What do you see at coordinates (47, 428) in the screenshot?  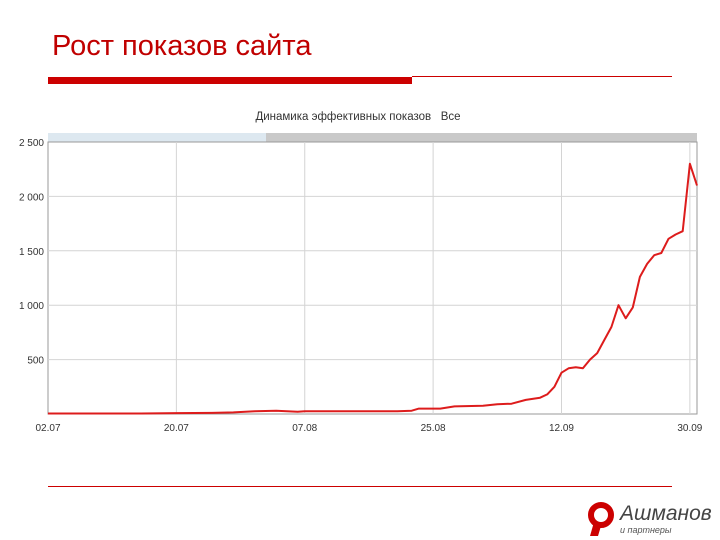 I see `x-tick-label: 02.07` at bounding box center [47, 428].